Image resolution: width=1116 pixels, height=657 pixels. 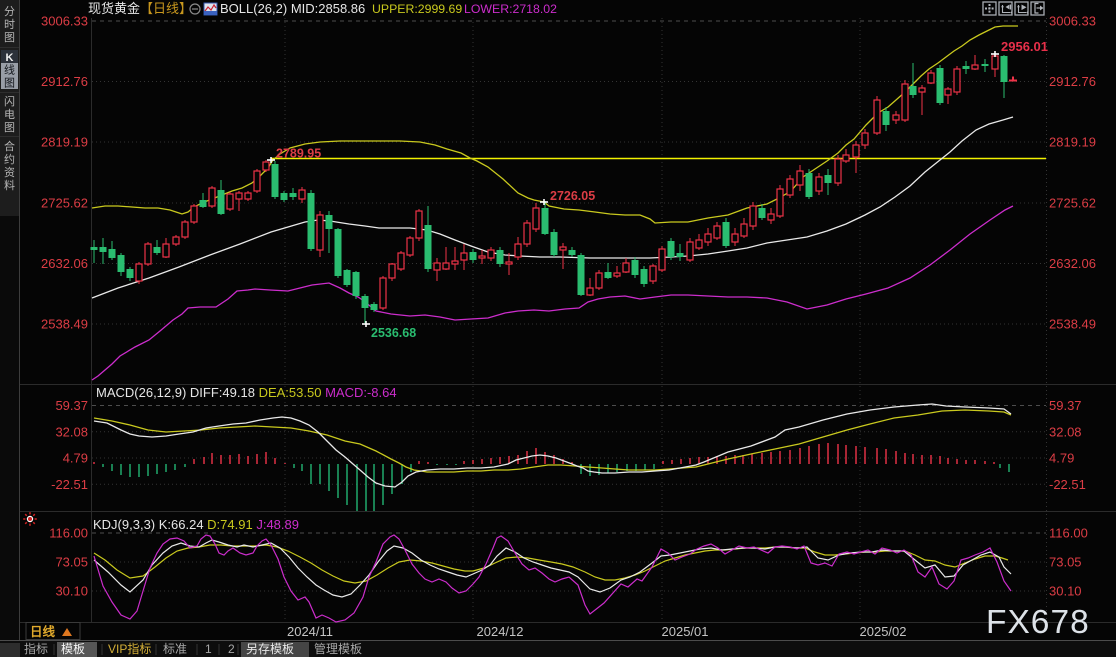 What do you see at coordinates (43, 631) in the screenshot?
I see `svg-text: 日线` at bounding box center [43, 631].